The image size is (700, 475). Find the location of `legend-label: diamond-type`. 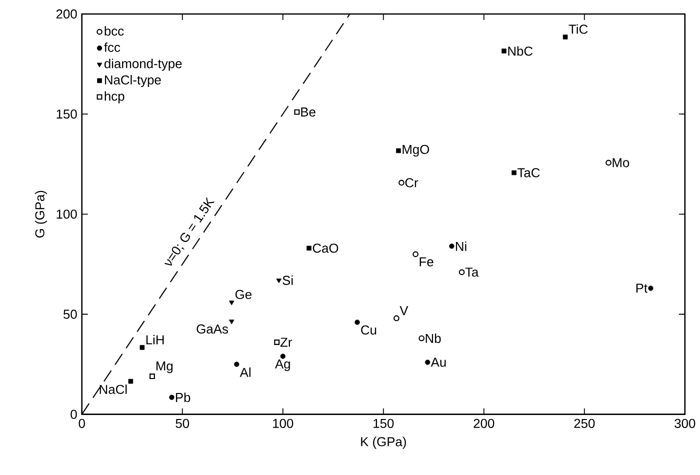

legend-label: diamond-type is located at coordinates (143, 64).